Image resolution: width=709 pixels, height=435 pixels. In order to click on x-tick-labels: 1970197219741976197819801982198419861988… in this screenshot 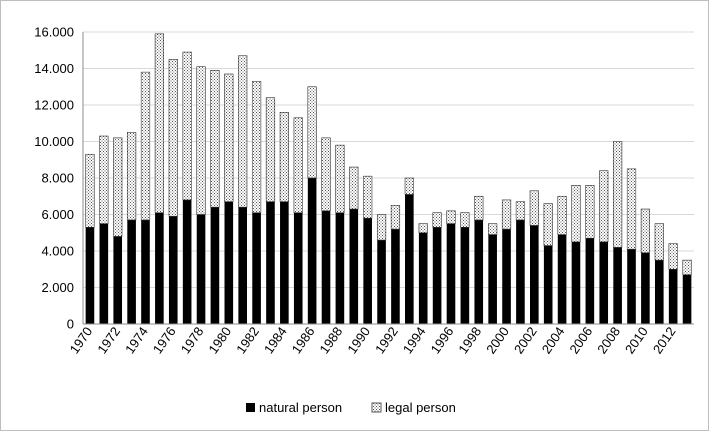, I will do `click(373, 340)`.